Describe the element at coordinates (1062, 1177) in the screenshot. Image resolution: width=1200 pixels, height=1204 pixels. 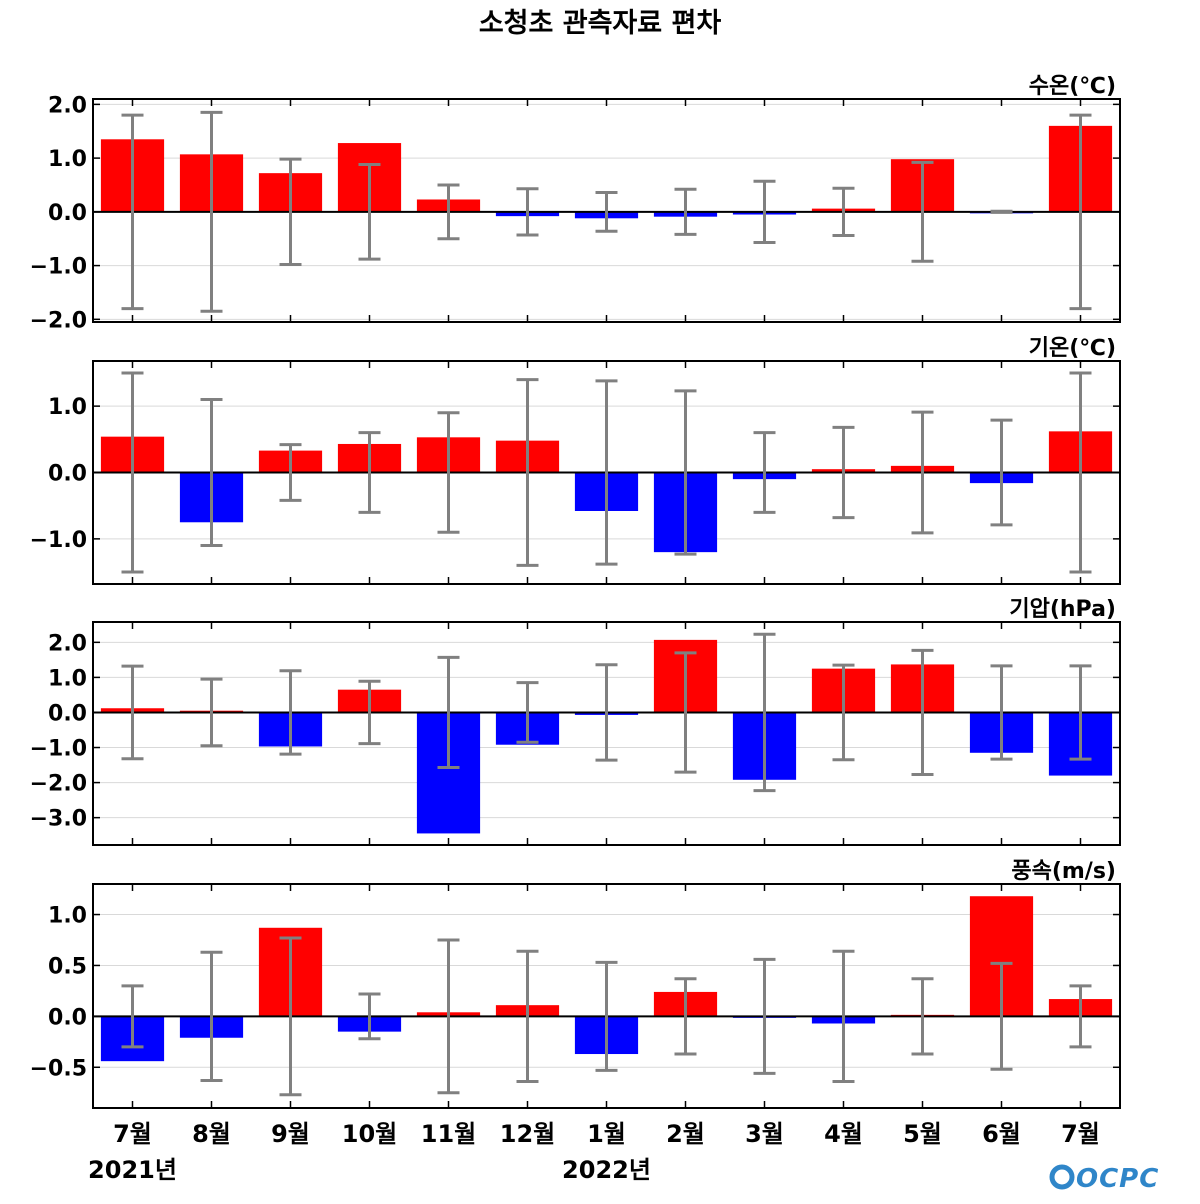
I see `logo-mark-icon` at that location.